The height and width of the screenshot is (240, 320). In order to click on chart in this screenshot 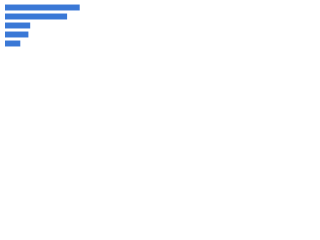, I will do `click(42, 25)`.